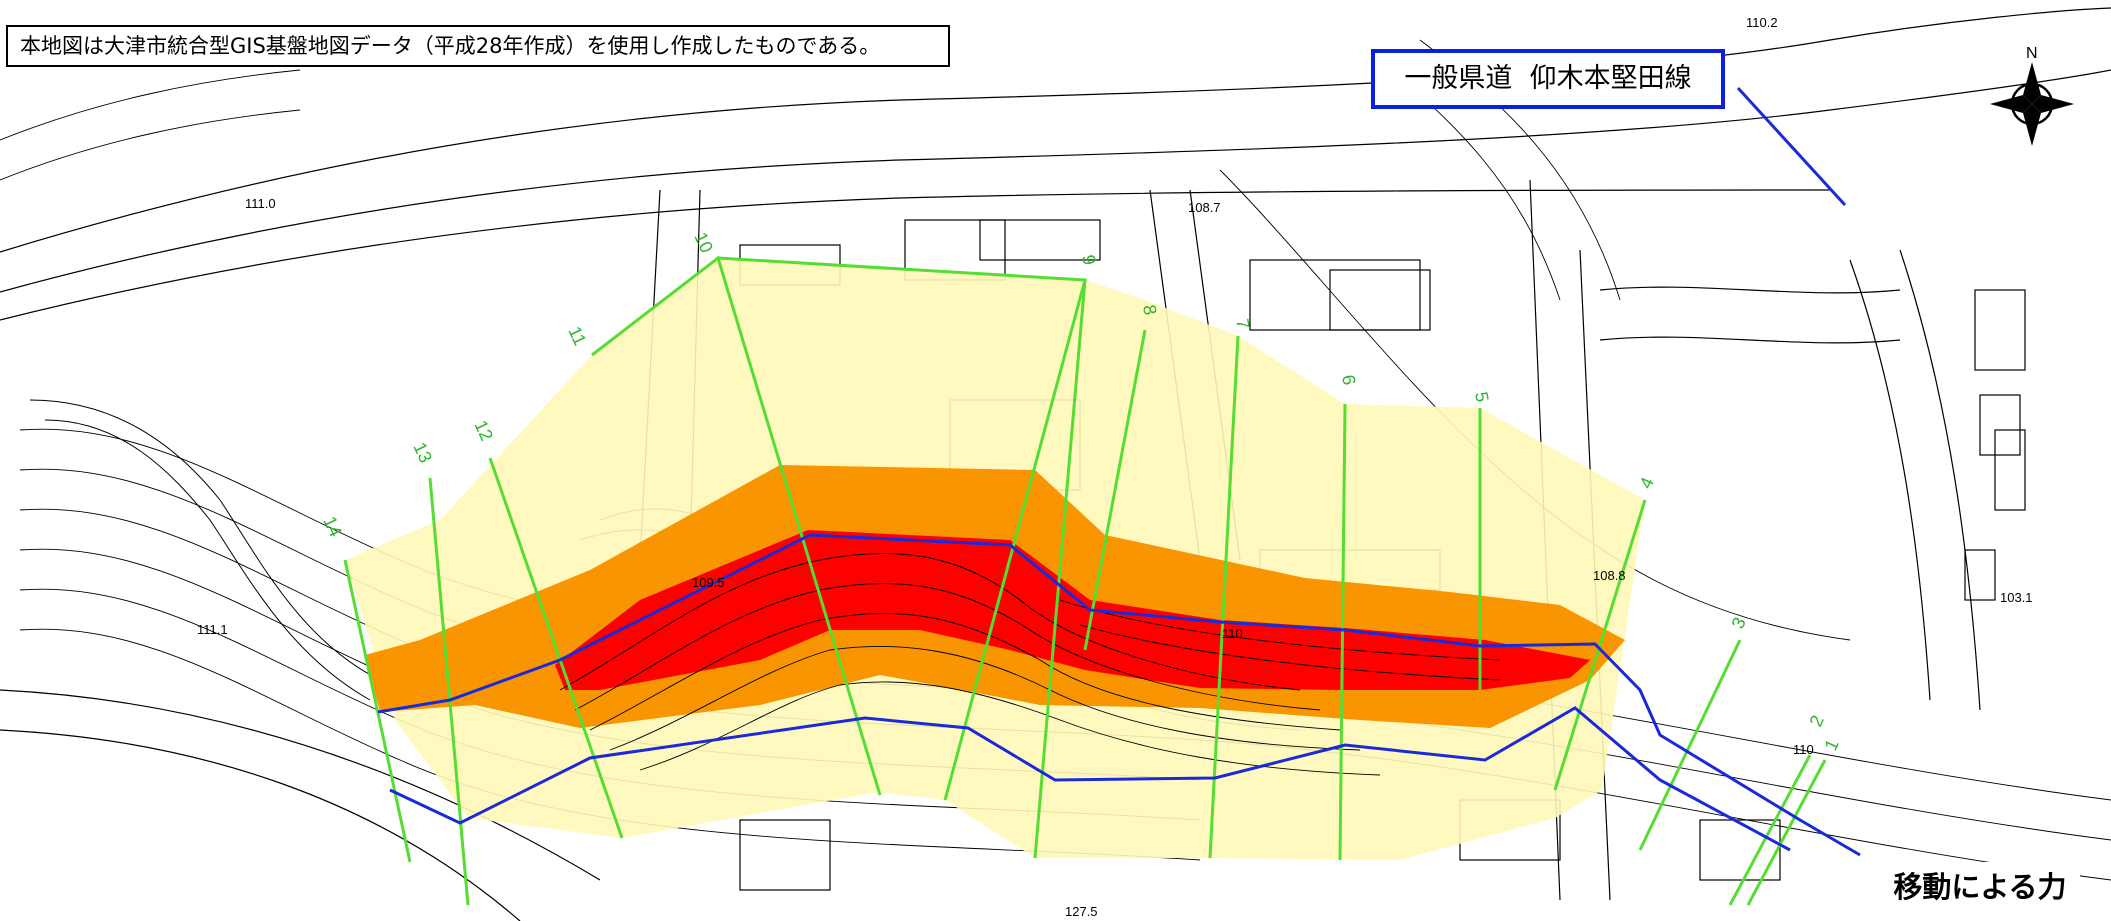 This screenshot has width=2111, height=921. I want to click on elevation-label: 127.5, so click(1081, 911).